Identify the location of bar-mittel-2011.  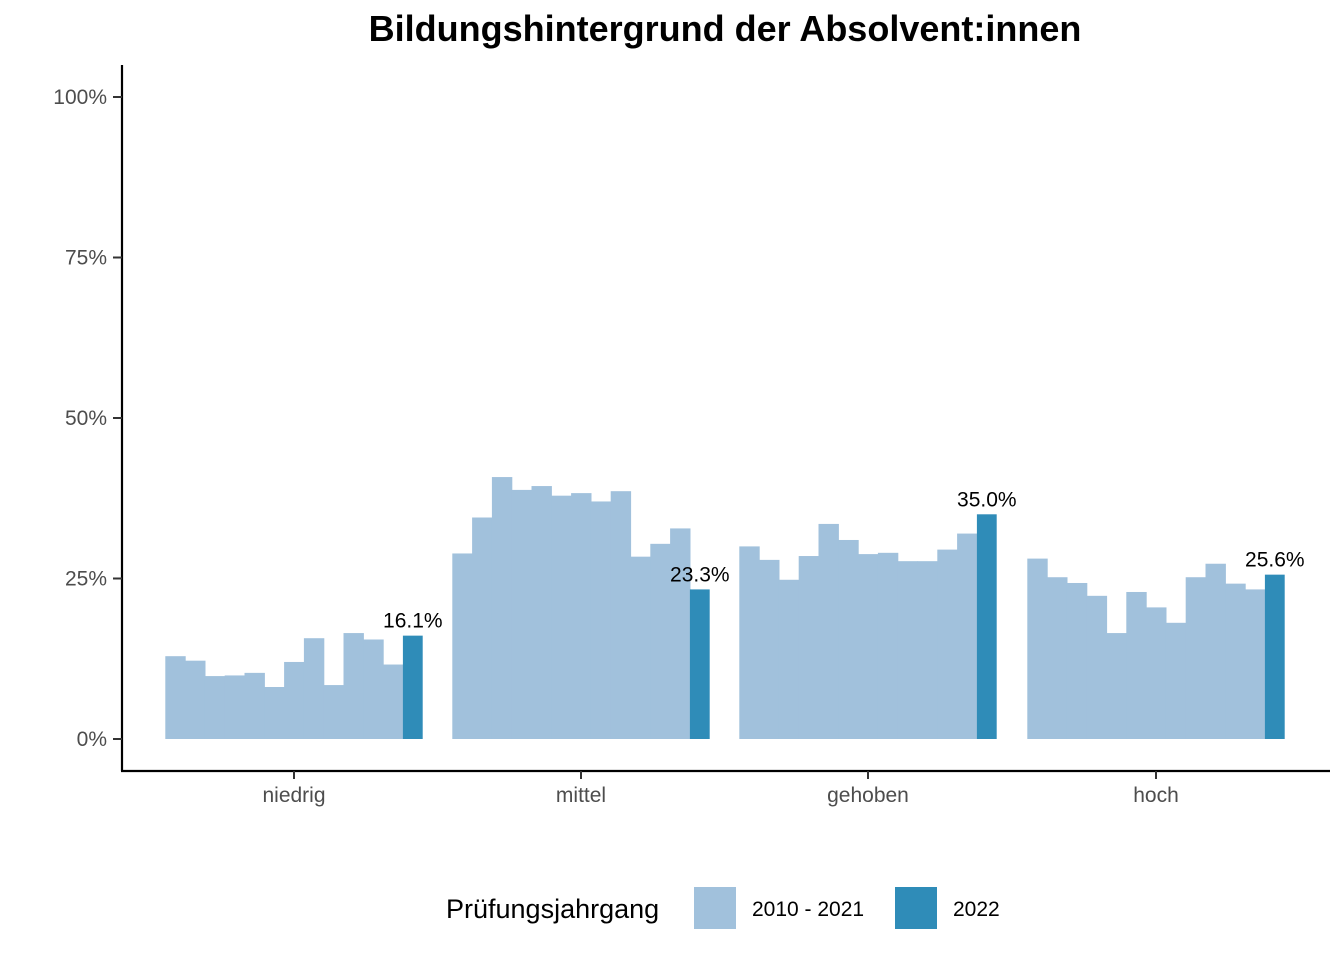
(482, 628).